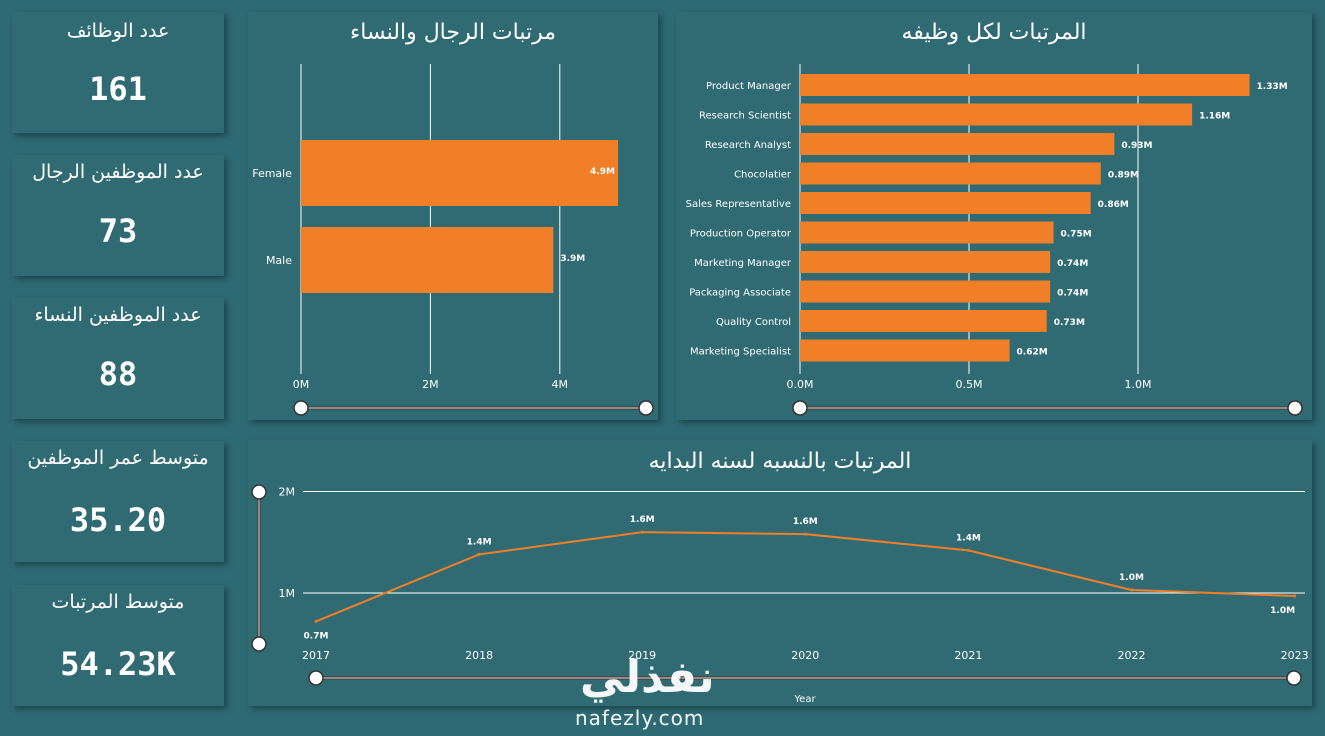 The width and height of the screenshot is (1325, 736). What do you see at coordinates (763, 175) in the screenshot?
I see `category-label: Chocolatier` at bounding box center [763, 175].